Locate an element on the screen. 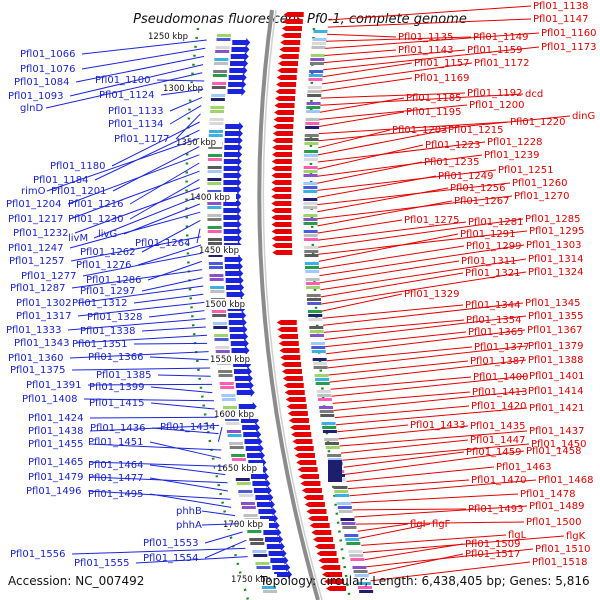 Image resolution: width=600 pixels, height=600 pixels. right-gene-label: dcd is located at coordinates (534, 94).